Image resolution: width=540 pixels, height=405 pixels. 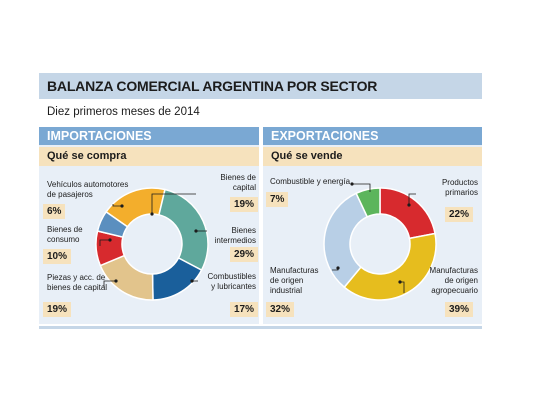 I want to click on exports-leader-dot-manufacturas-de-origen-agropecuario, so click(x=400, y=282).